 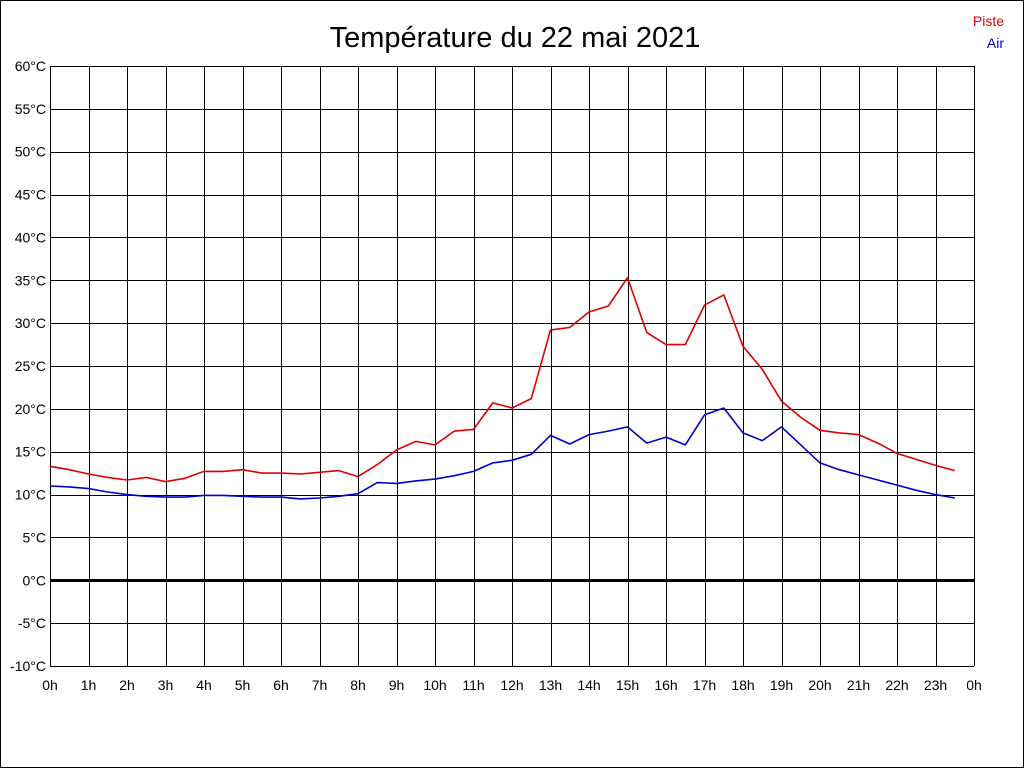 I want to click on y-tick-label: -5°C, so click(x=32, y=623).